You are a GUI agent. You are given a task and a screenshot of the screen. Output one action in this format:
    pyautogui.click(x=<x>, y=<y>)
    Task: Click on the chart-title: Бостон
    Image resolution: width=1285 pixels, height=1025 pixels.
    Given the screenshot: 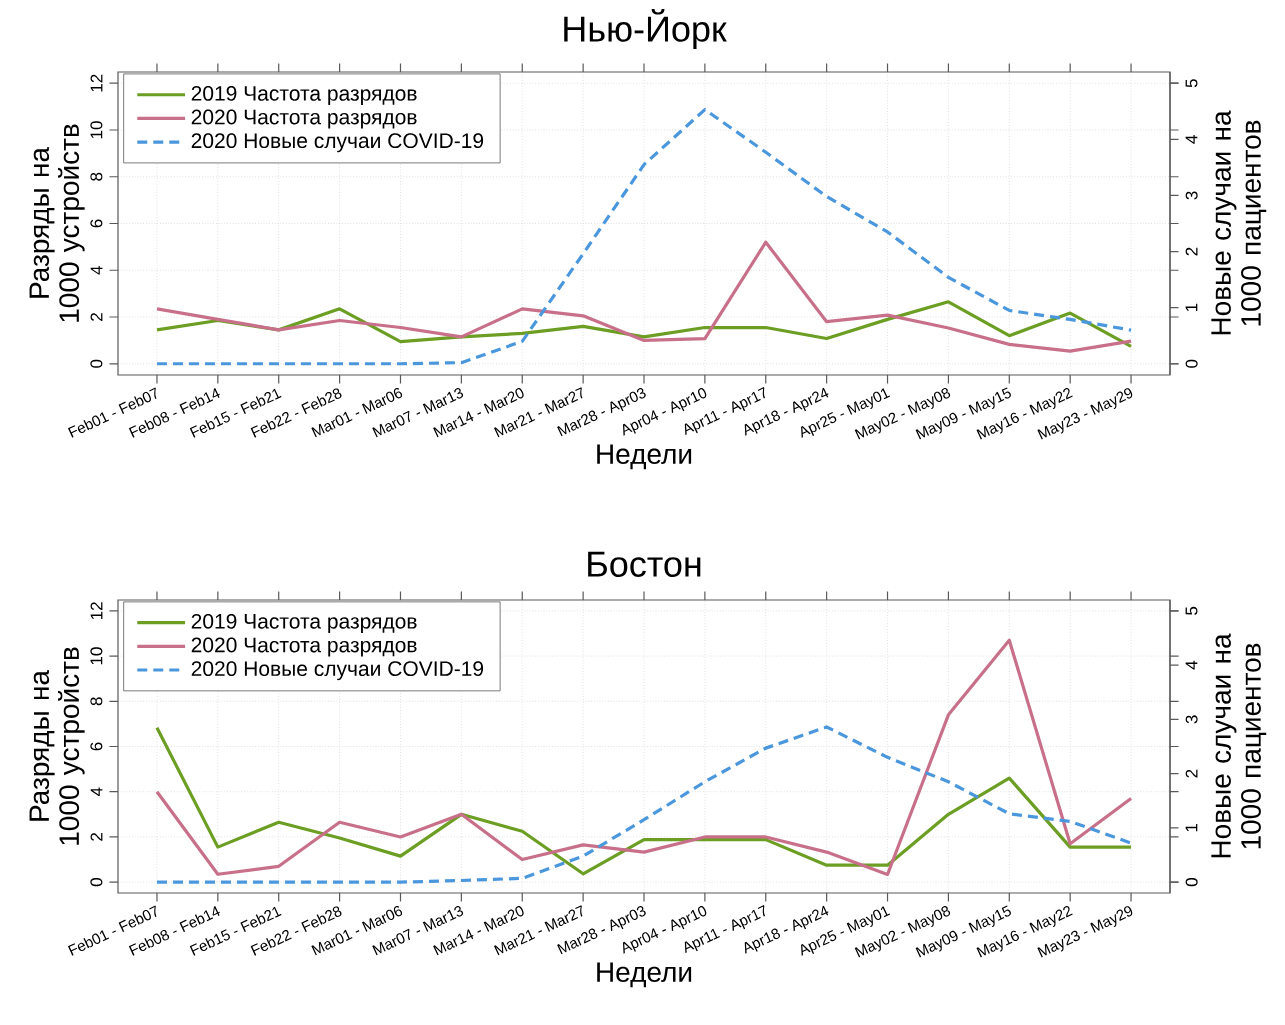 What is the action you would take?
    pyautogui.click(x=644, y=564)
    